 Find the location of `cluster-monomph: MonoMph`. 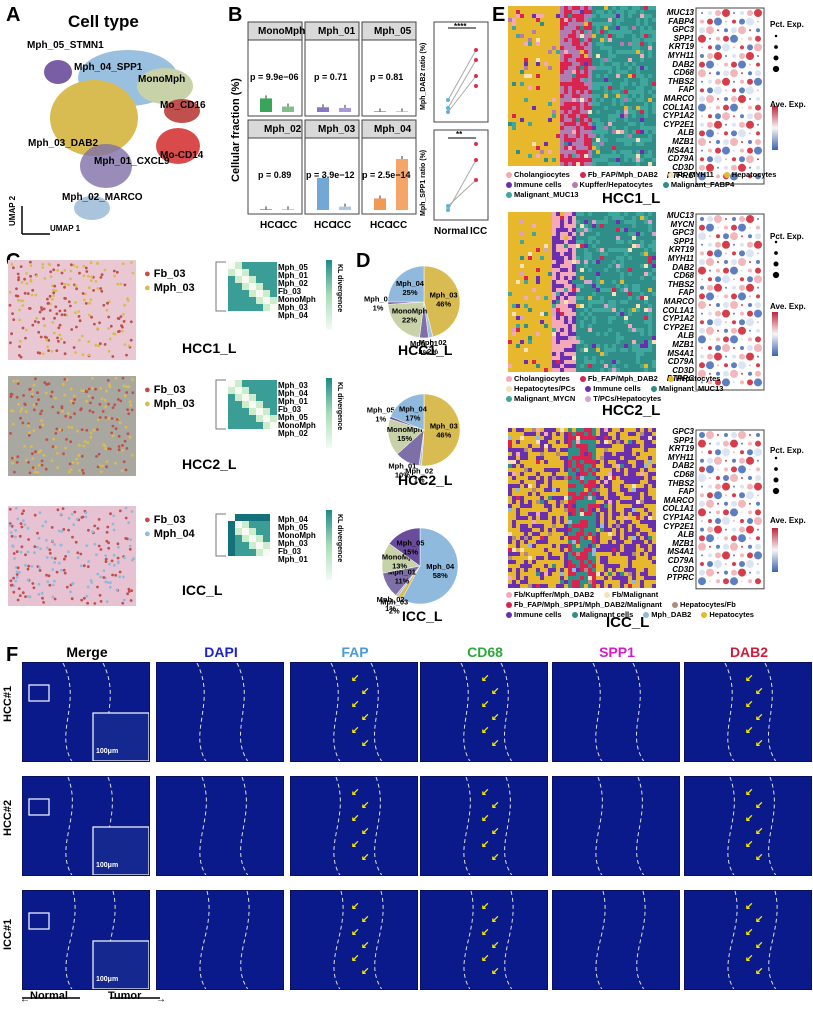

cluster-monomph: MonoMph is located at coordinates (162, 79).